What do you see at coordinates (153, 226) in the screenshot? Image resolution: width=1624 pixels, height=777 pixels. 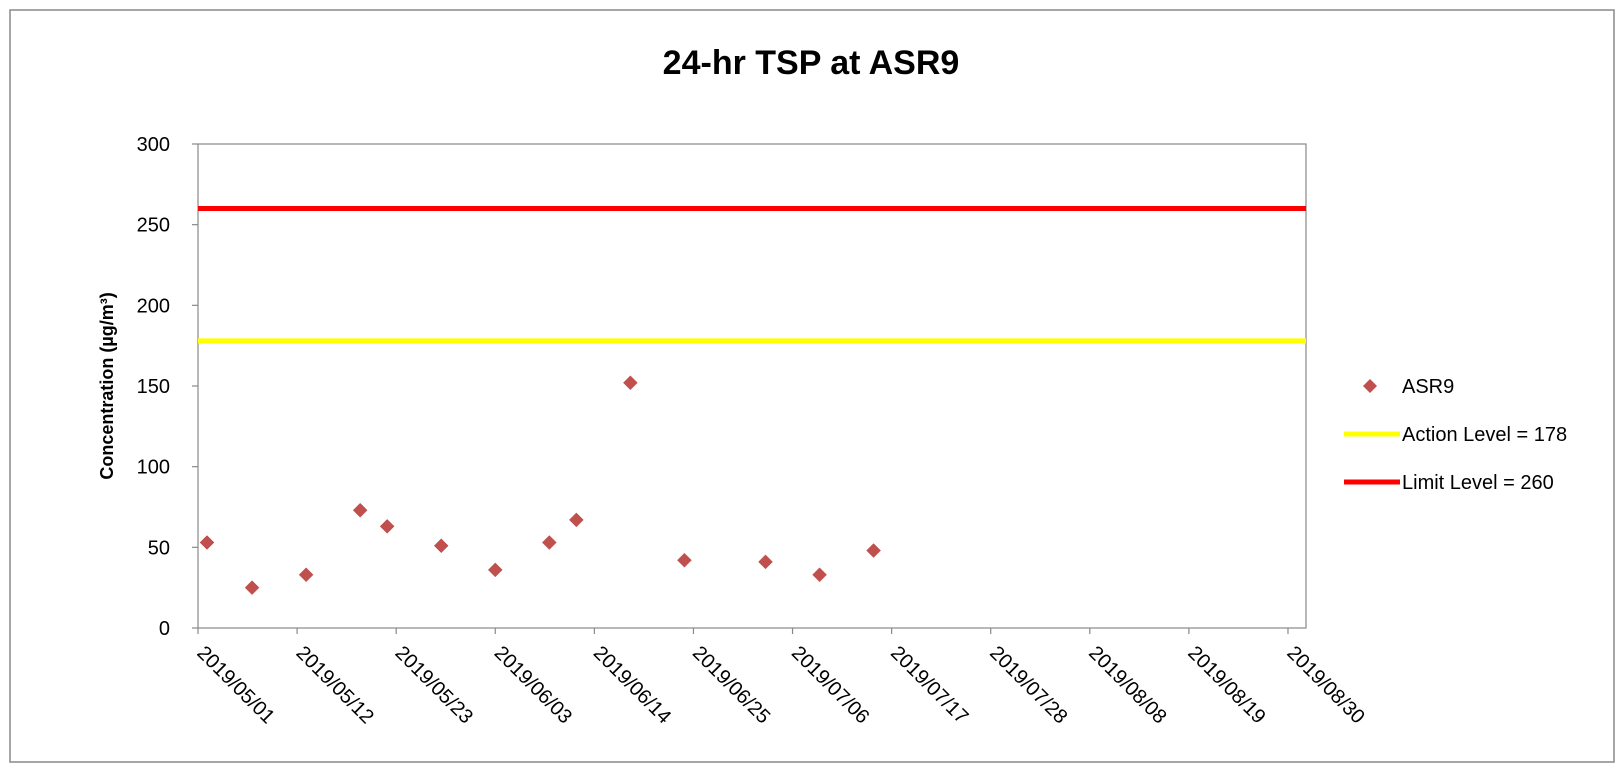 I see `y-tick-label: 250` at bounding box center [153, 226].